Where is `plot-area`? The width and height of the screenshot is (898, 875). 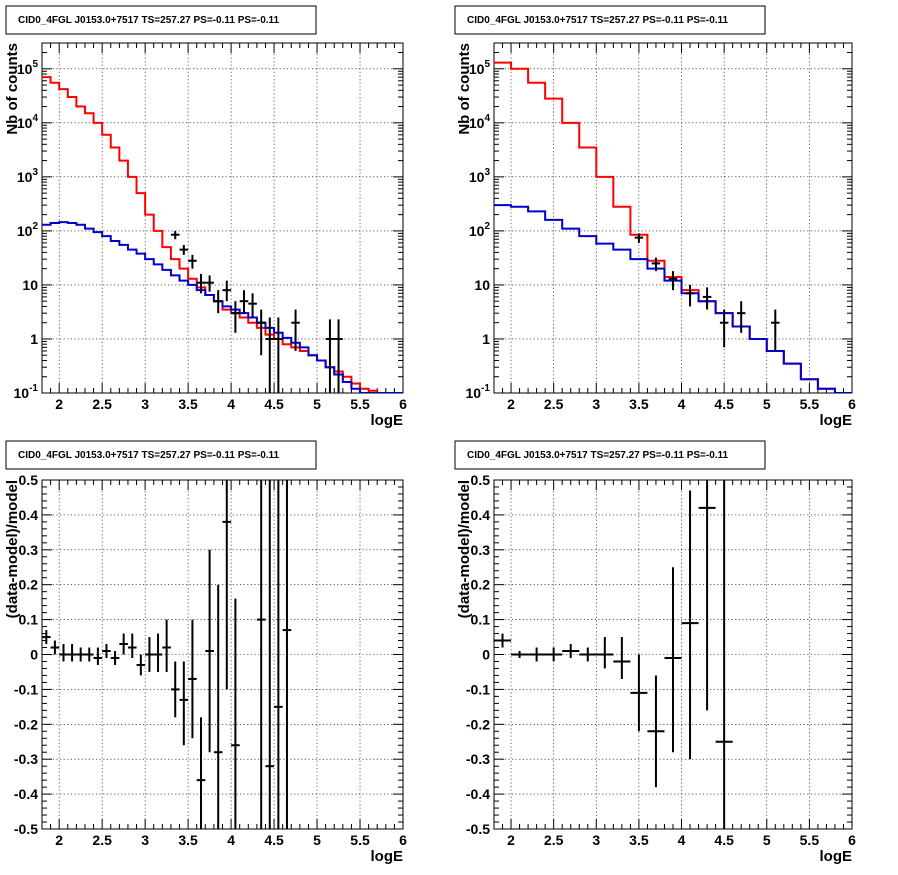 plot-area is located at coordinates (222, 234).